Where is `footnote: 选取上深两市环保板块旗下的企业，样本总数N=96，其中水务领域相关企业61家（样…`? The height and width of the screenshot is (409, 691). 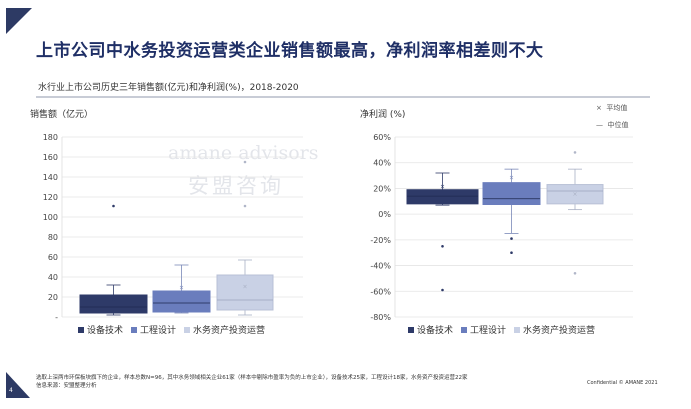
footnote: 选取上深两市环保板块旗下的企业，样本总数N=96，其中水务领域相关企业61家（样… is located at coordinates (251, 382).